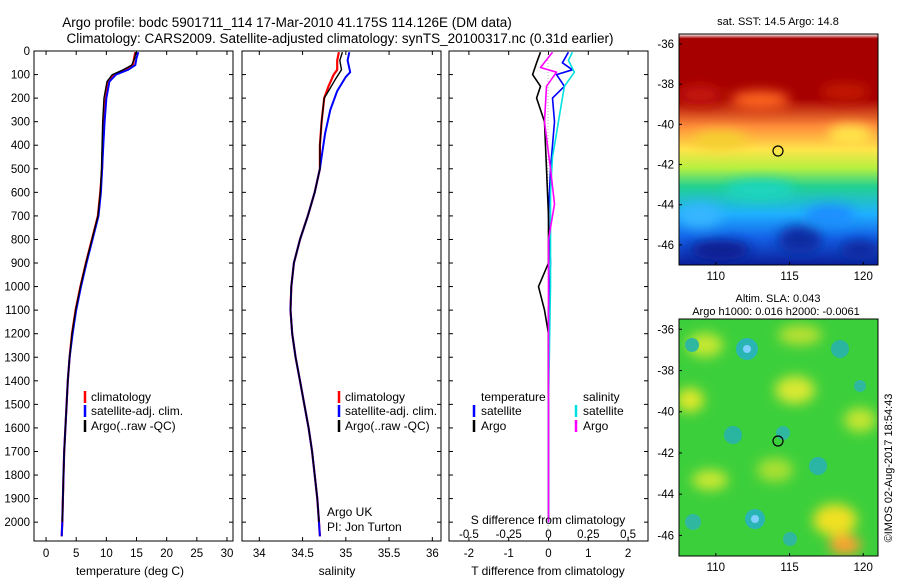  I want to click on x-tick-label: 30, so click(227, 554).